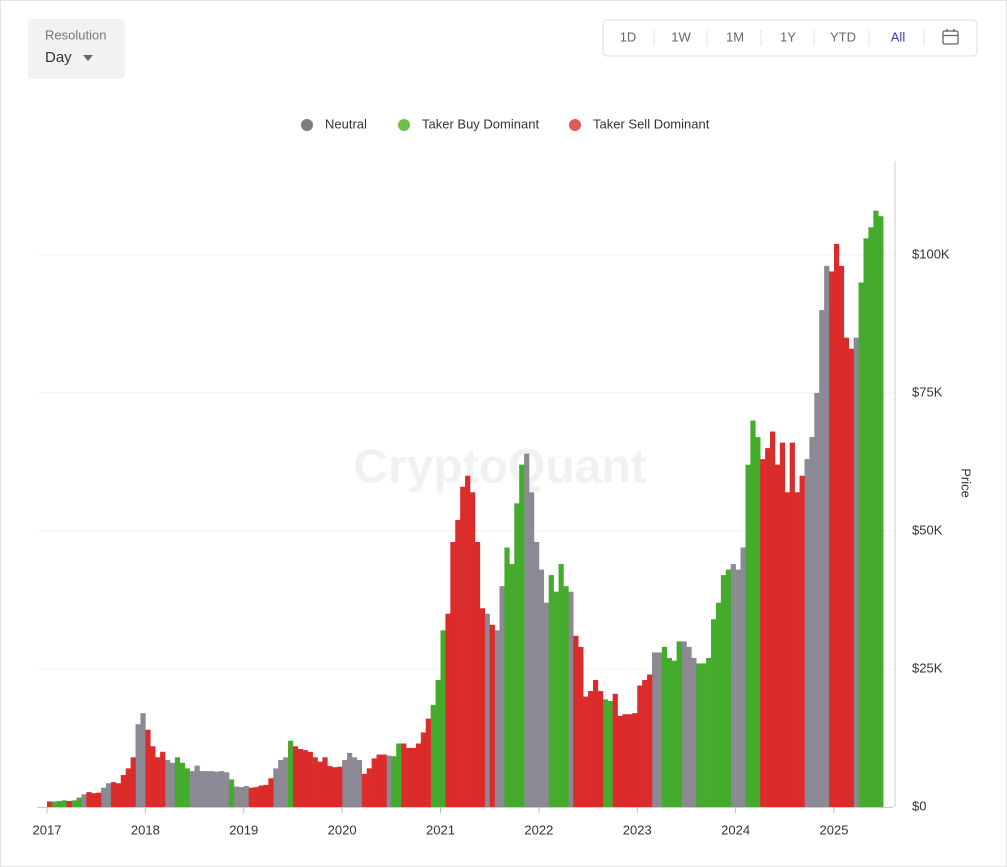  Describe the element at coordinates (145, 829) in the screenshot. I see `x-tick-label: 2018` at that location.